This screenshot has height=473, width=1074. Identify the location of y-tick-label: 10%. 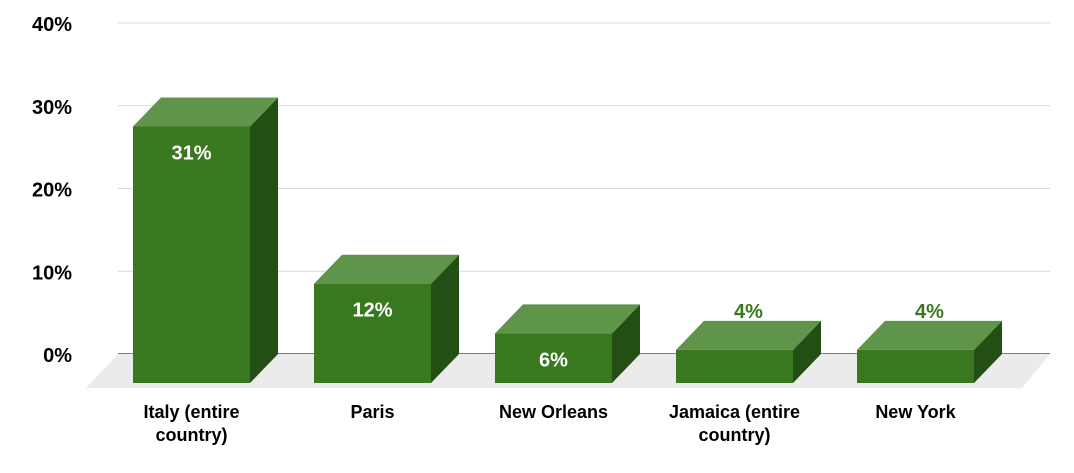
(52, 273).